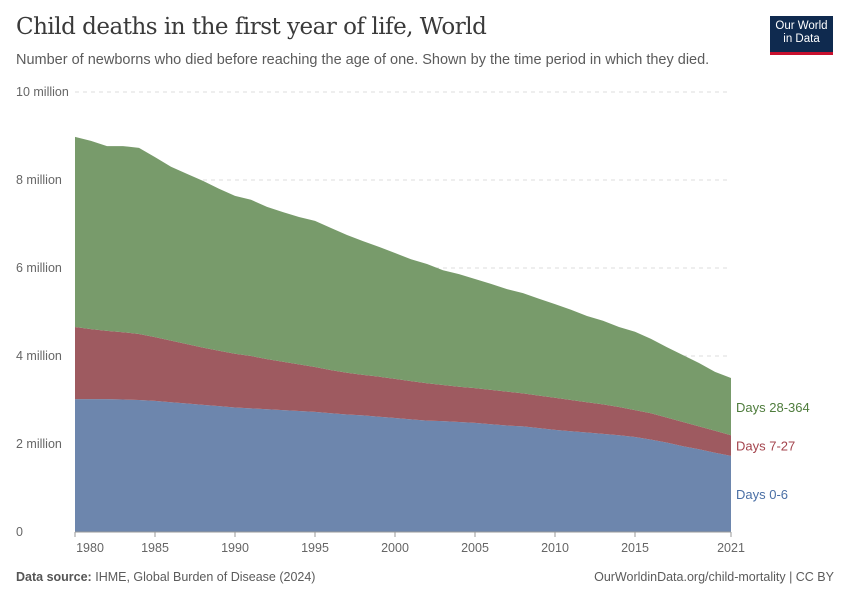 The width and height of the screenshot is (850, 600). I want to click on series-label: Days 7-27, so click(765, 446).